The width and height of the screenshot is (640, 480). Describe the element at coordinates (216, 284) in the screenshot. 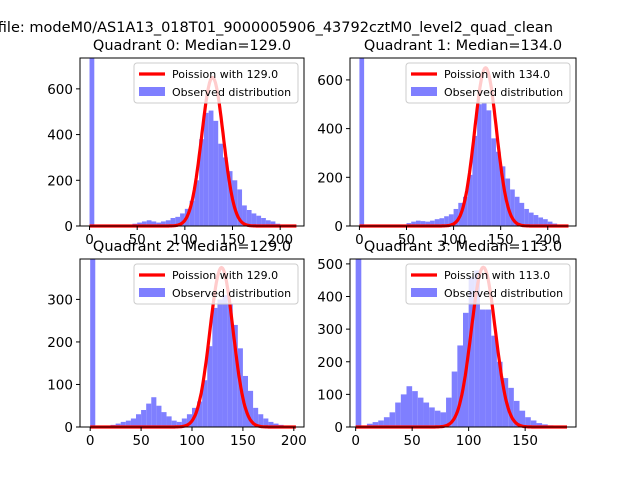

I see `legend: Poission with 129.0 Observed distribution` at that location.